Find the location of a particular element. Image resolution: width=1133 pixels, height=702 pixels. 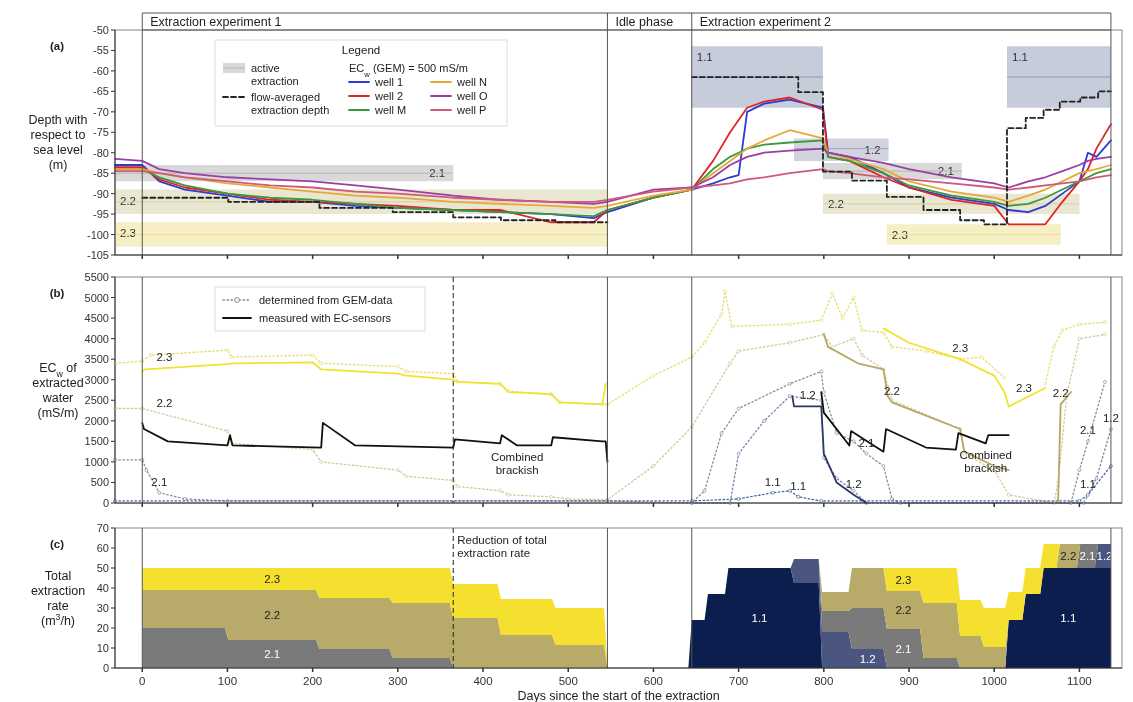

y-tick-label: -50 is located at coordinates (101, 30).